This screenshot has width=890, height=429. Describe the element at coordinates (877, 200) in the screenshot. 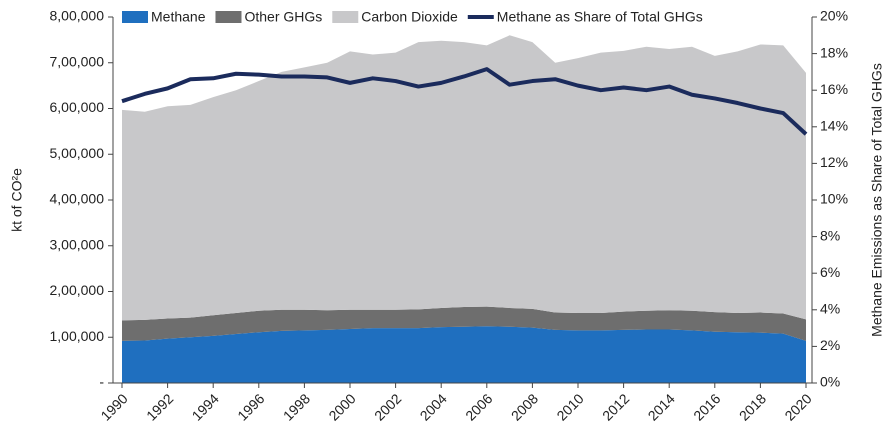

I see `y2-axis-title: Methane Emissions as Share of Total GHGs` at that location.